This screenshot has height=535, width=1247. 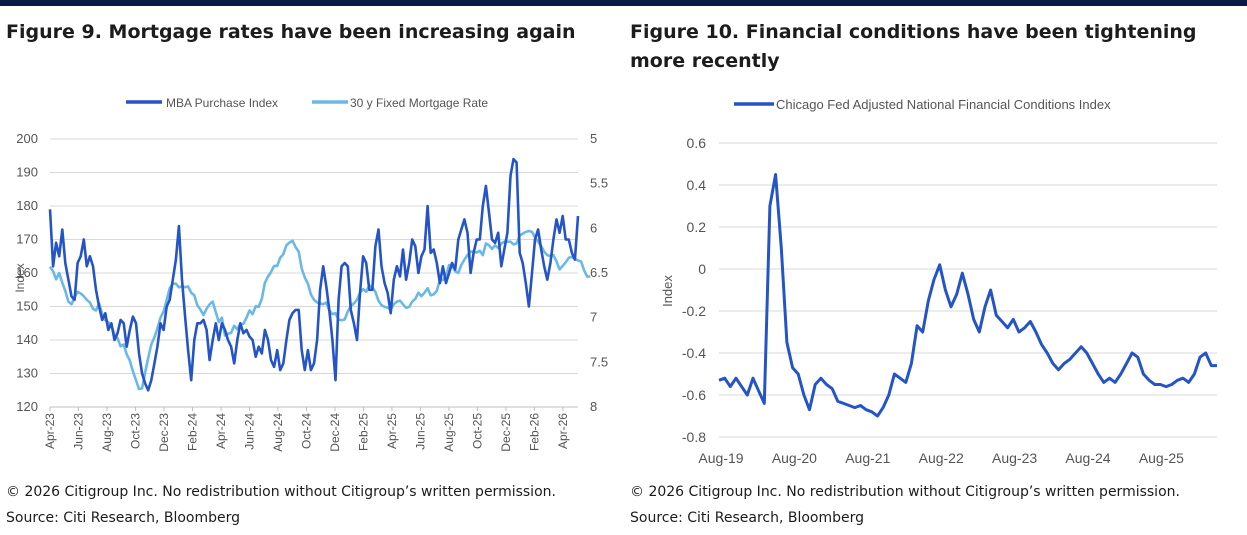 What do you see at coordinates (941, 458) in the screenshot?
I see `x-tick-label-aug-22: Aug-22` at bounding box center [941, 458].